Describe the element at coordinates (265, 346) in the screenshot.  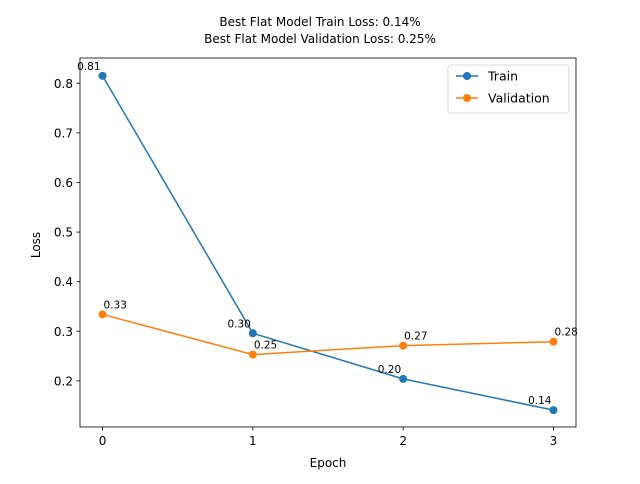
I see `data-label-validation: 0.25` at that location.